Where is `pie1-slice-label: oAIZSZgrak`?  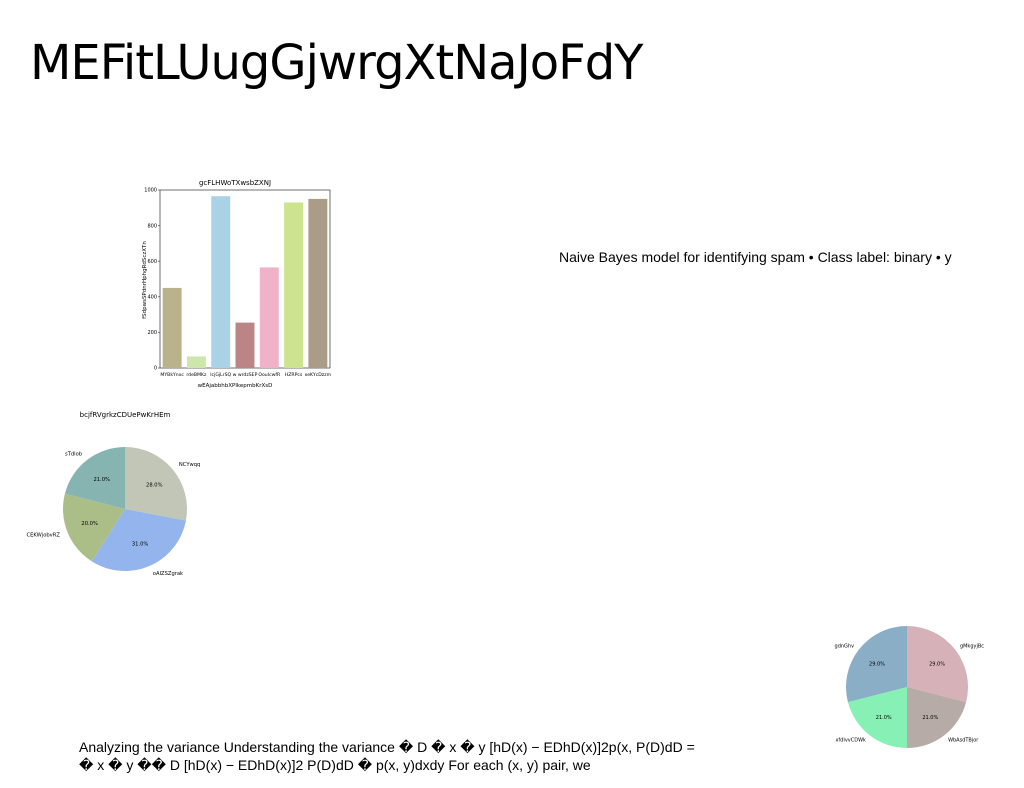
pie1-slice-label: oAIZSZgrak is located at coordinates (168, 574).